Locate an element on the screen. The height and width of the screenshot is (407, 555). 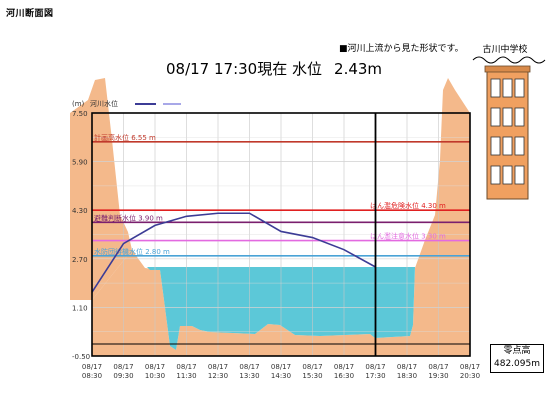
x-tick-time: 09:30 is located at coordinates (123, 376).